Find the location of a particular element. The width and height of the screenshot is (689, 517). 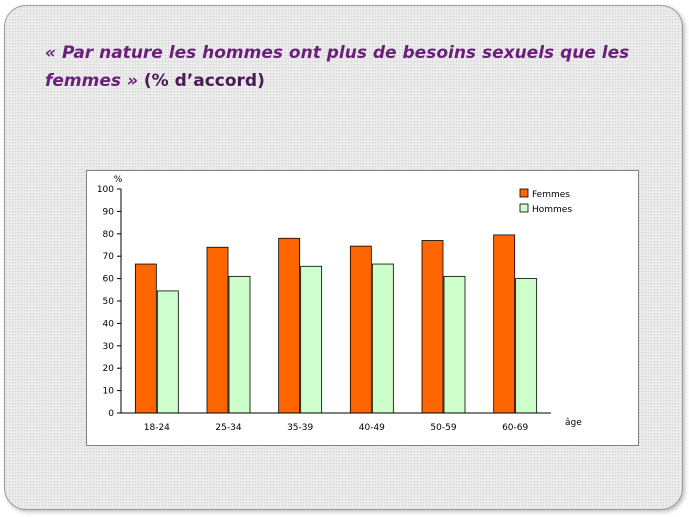

title-unit: (% d’accord) is located at coordinates (204, 81).